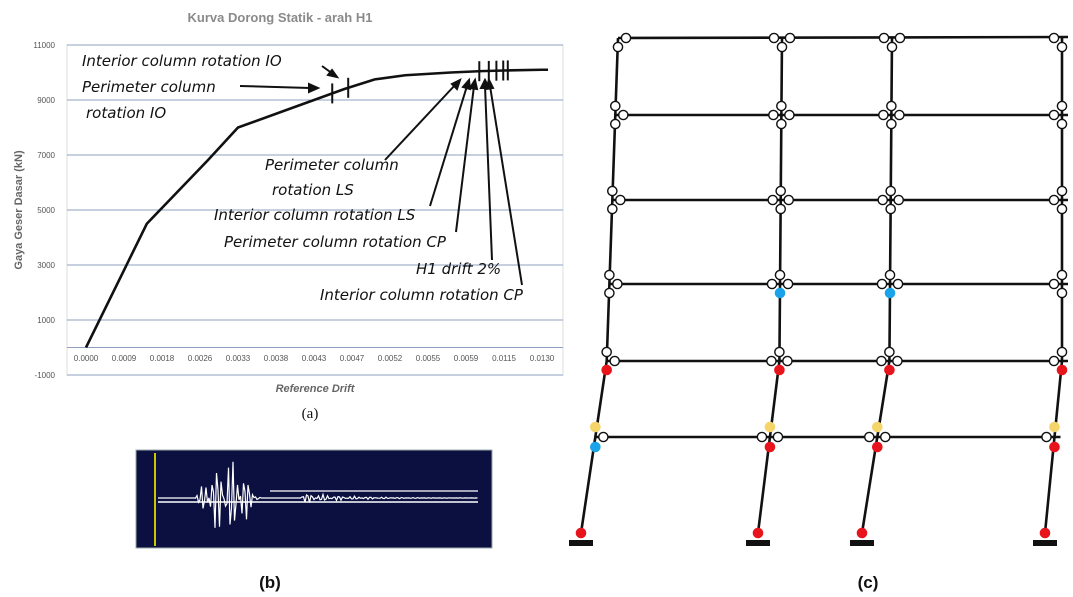 This screenshot has height=597, width=1073. Describe the element at coordinates (46, 100) in the screenshot. I see `y-tick-label: 9000` at that location.